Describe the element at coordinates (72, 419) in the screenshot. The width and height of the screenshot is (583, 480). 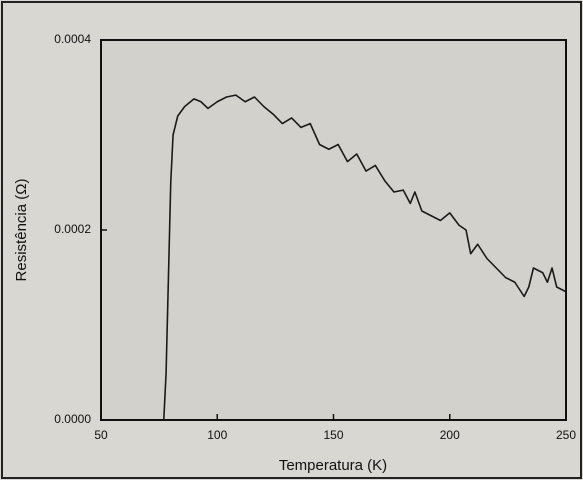
I see `y-tick-label: 0.0000` at that location.